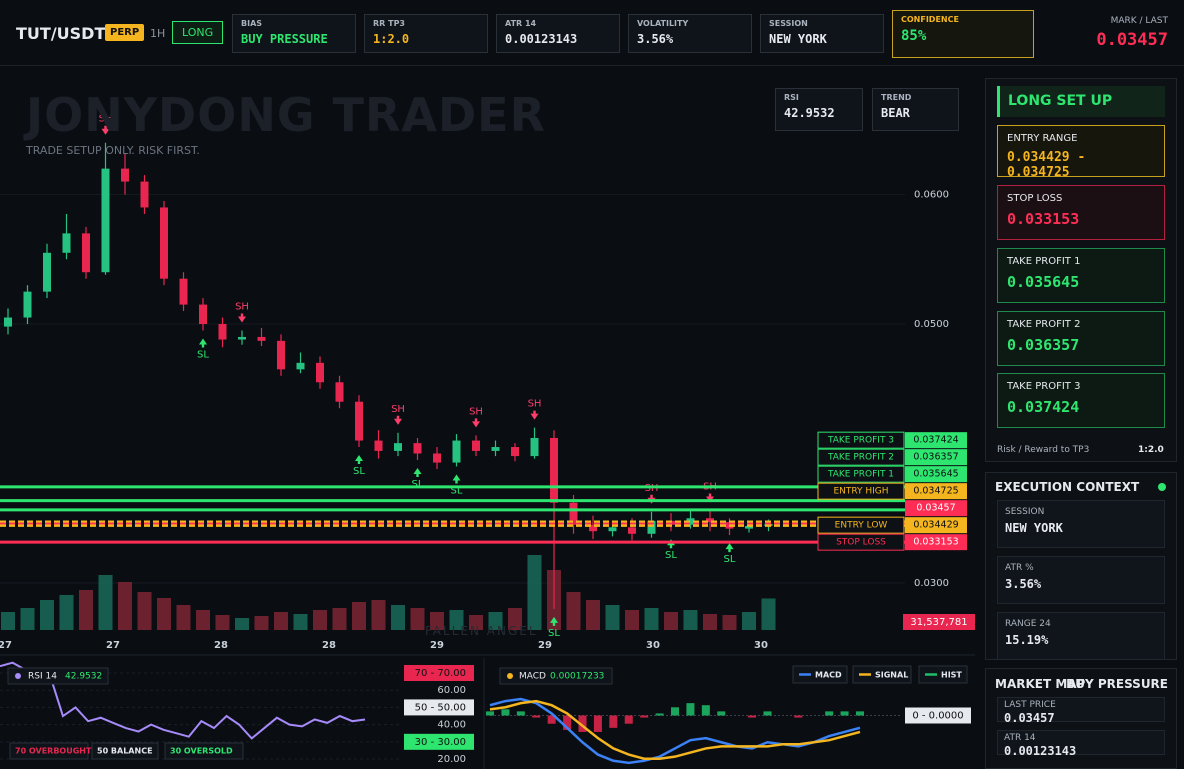 This screenshot has width=1184, height=769. Describe the element at coordinates (820, 674) in the screenshot. I see `legend-box` at that location.